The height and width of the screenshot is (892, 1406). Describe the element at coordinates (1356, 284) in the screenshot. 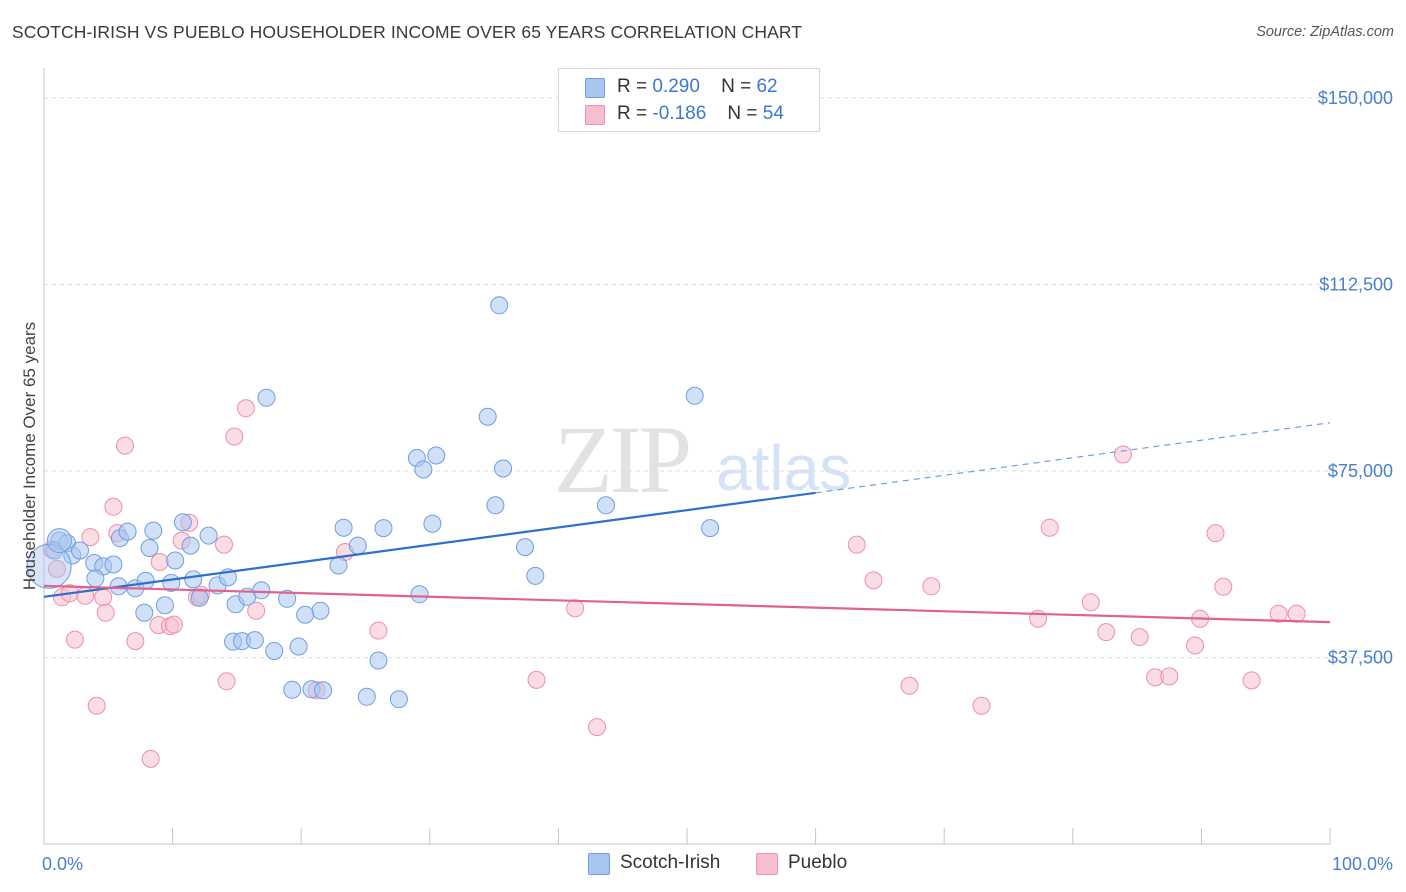

I see `y-tick-label: $112,500` at that location.